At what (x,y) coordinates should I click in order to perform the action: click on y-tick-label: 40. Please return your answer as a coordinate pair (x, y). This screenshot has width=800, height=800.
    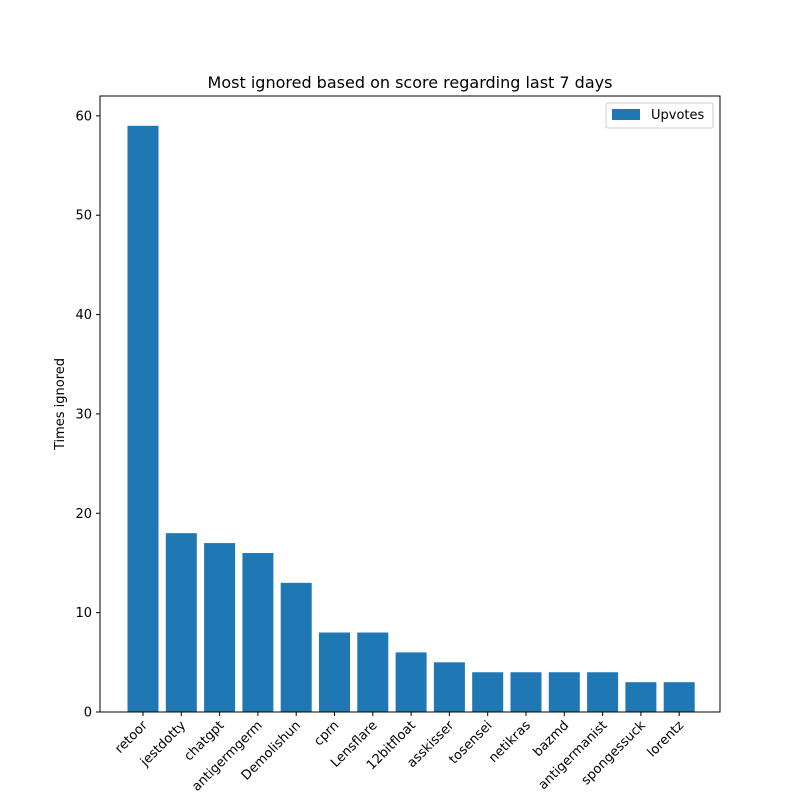
    Looking at the image, I should click on (83, 315).